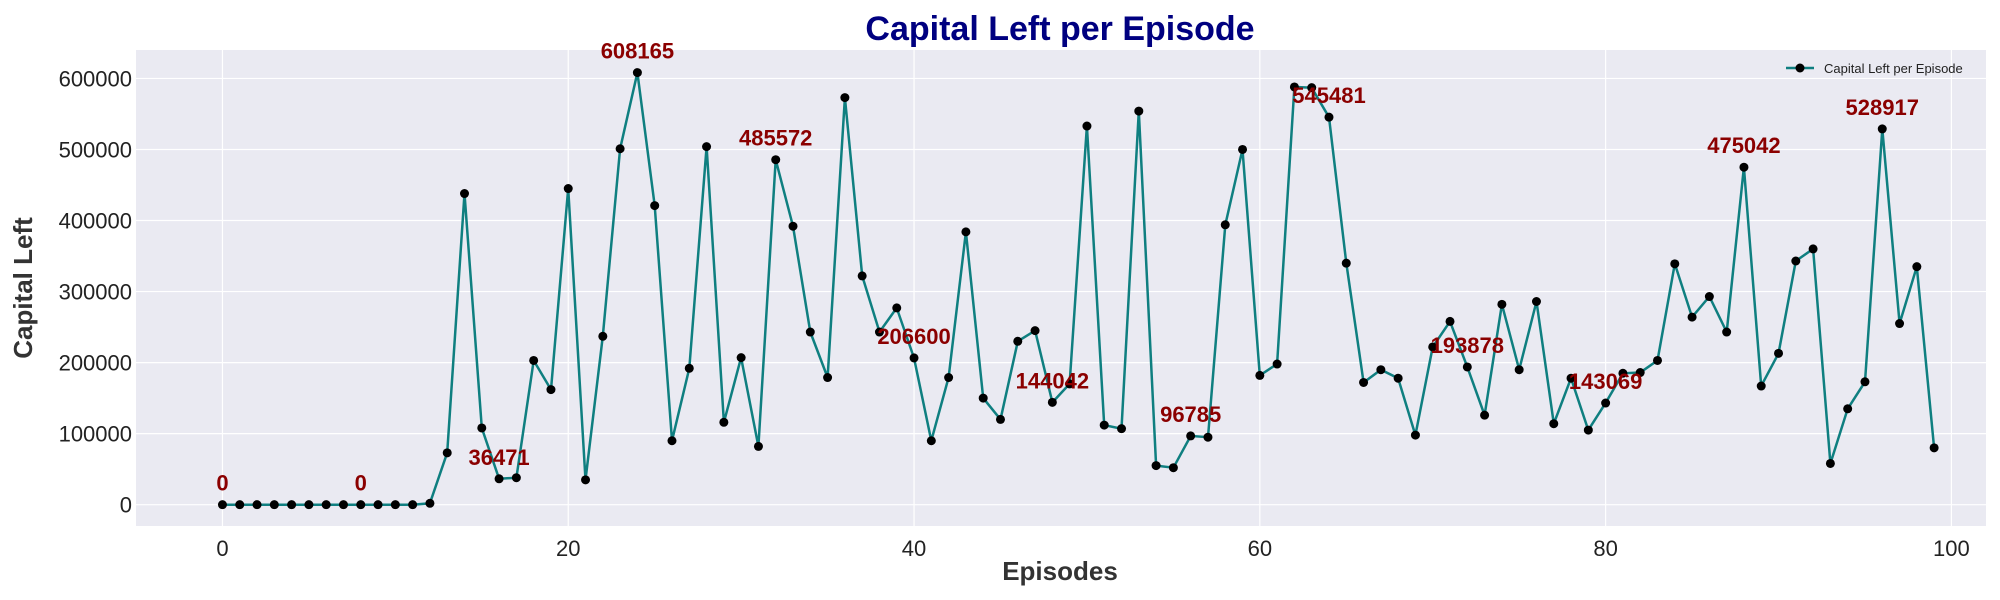 The width and height of the screenshot is (2000, 600). Describe the element at coordinates (95, 221) in the screenshot. I see `y-tick-label: 400000` at that location.